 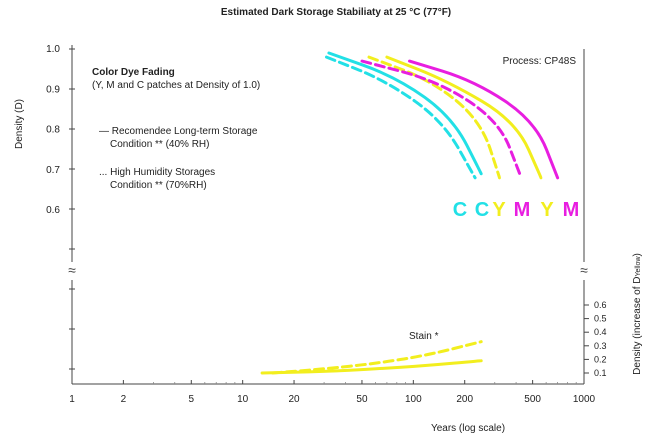 What do you see at coordinates (468, 428) in the screenshot?
I see `x-axis-label: Years (log scale)` at bounding box center [468, 428].